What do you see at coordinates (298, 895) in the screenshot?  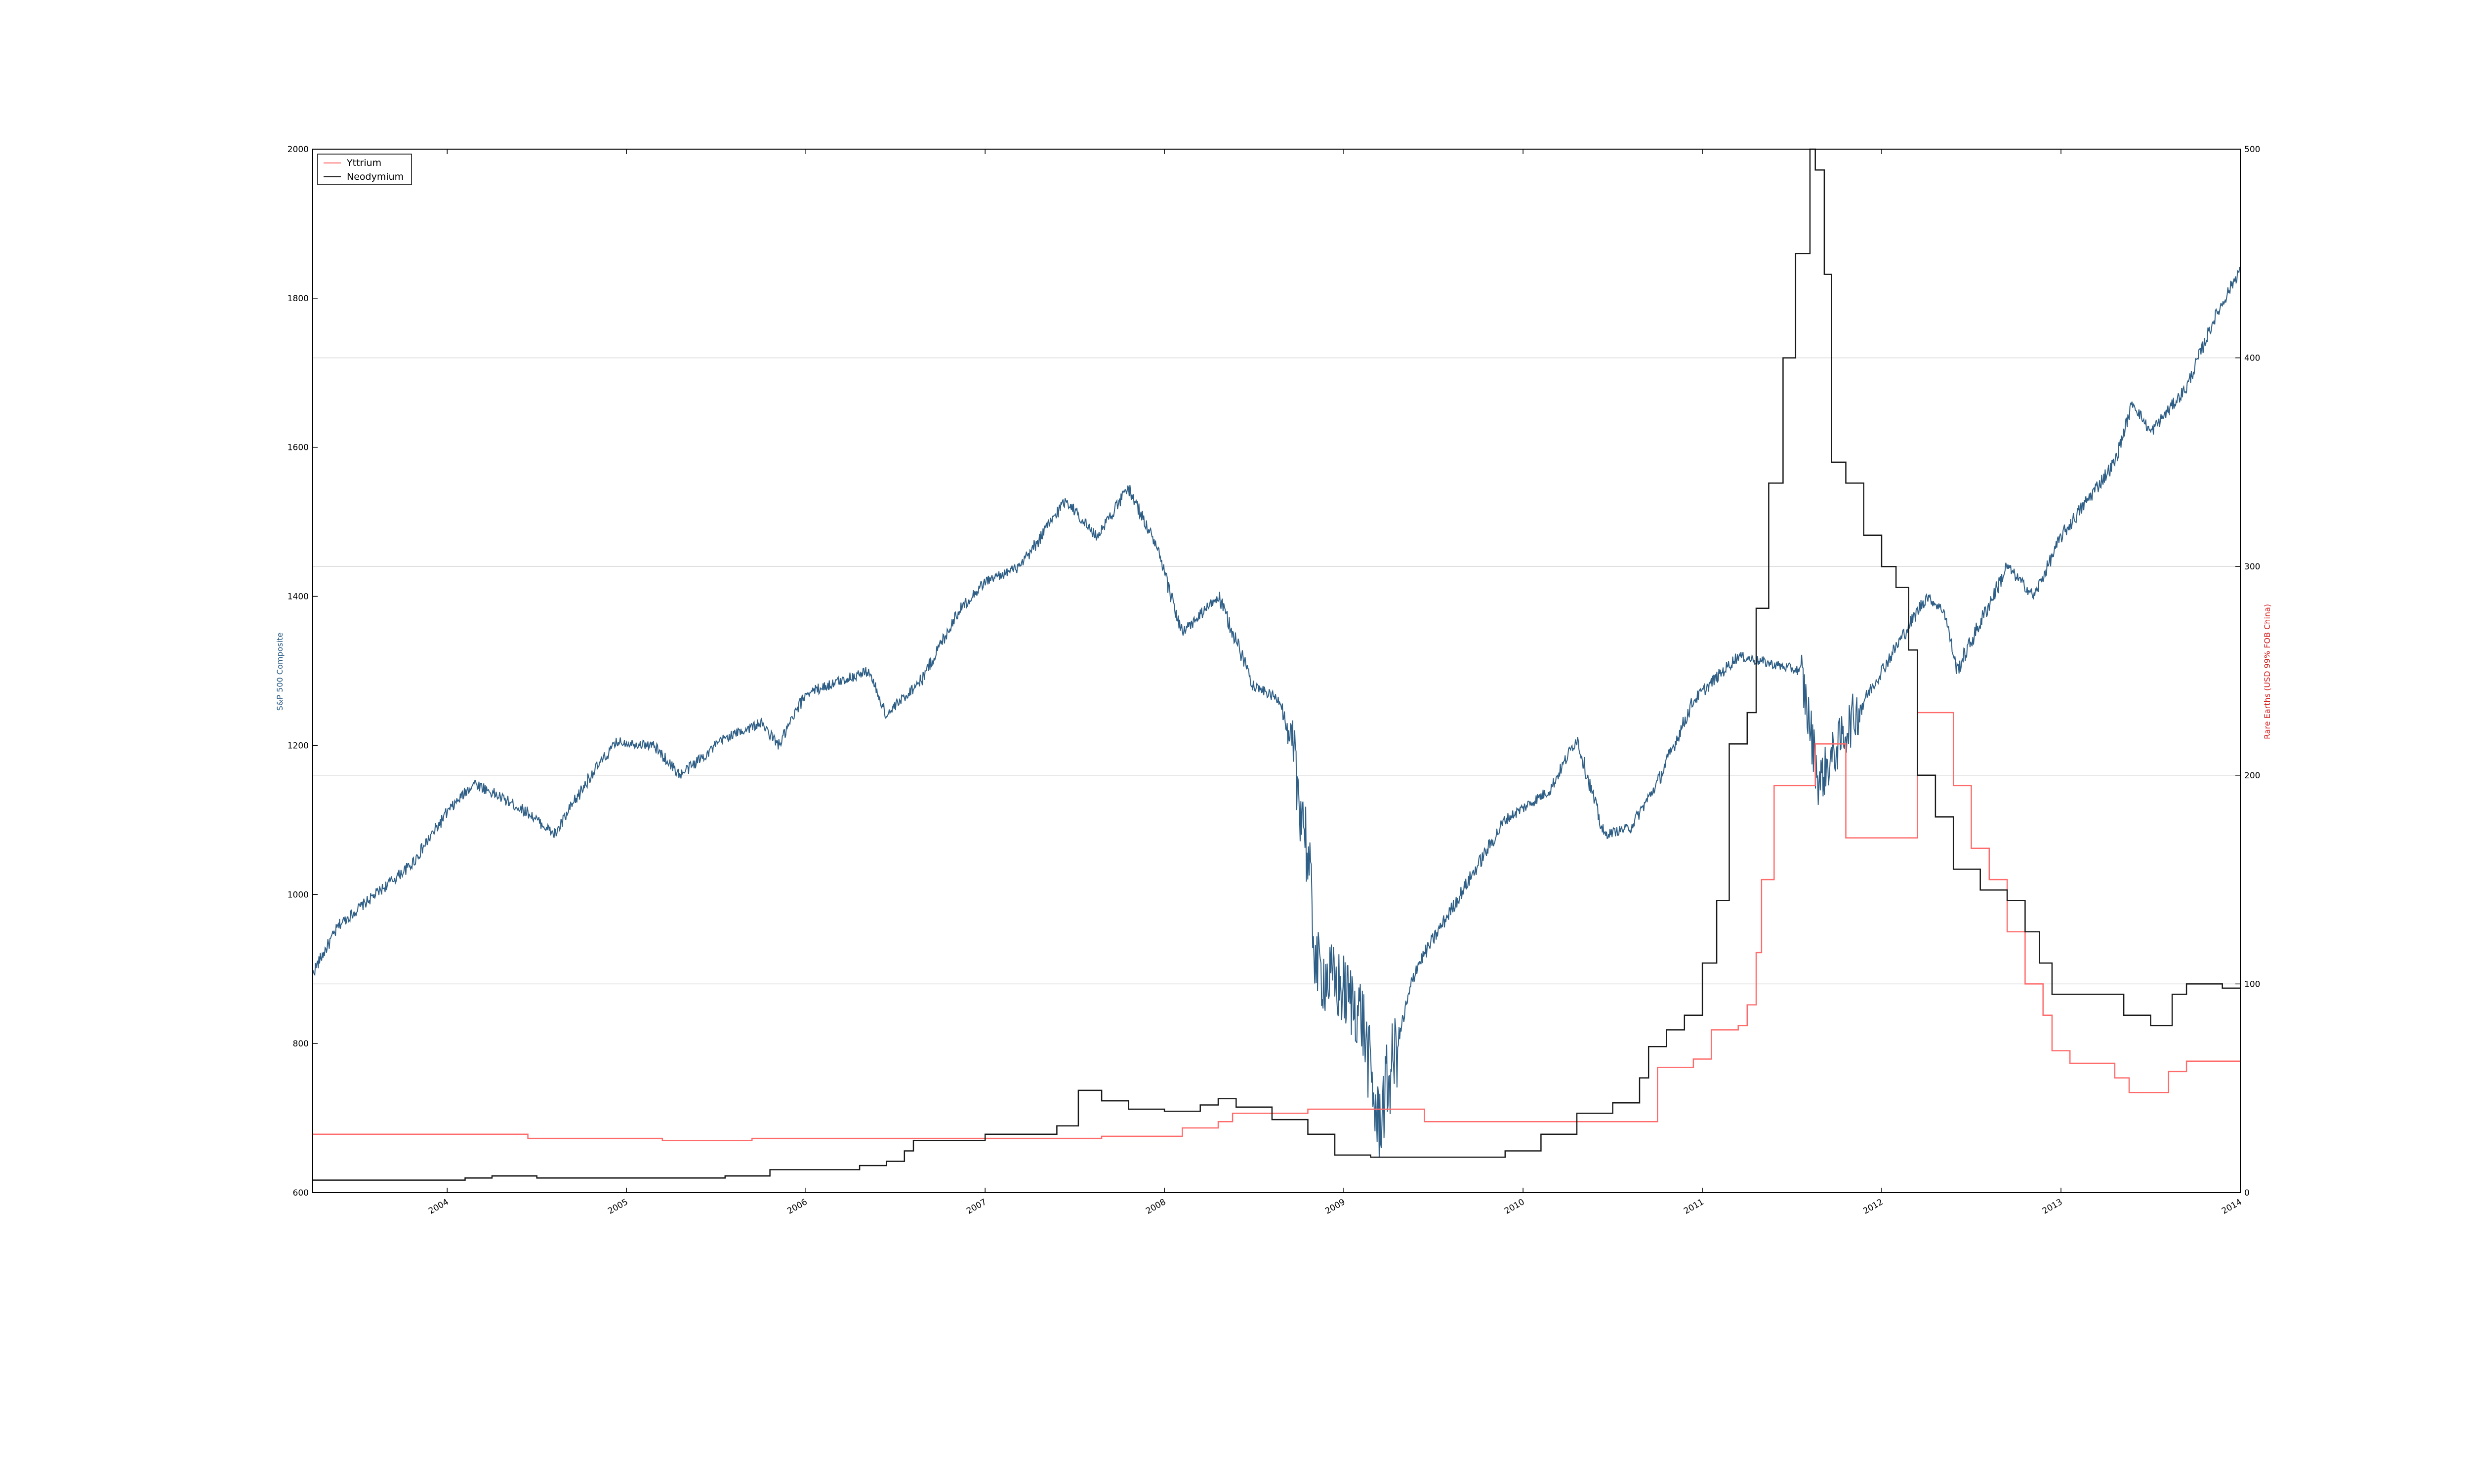 I see `left-axis-tick-label: 1000` at bounding box center [298, 895].